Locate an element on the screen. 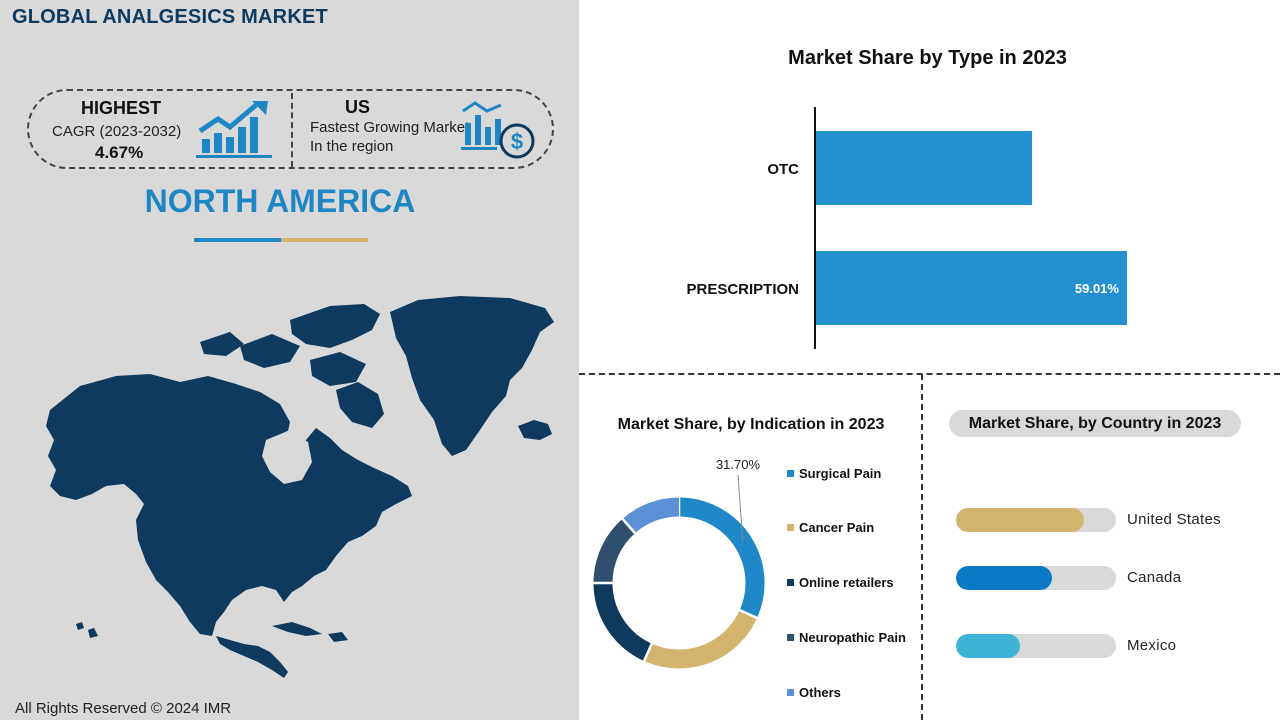 Image resolution: width=1280 pixels, height=720 pixels. growth-chart-icon is located at coordinates (234, 129).